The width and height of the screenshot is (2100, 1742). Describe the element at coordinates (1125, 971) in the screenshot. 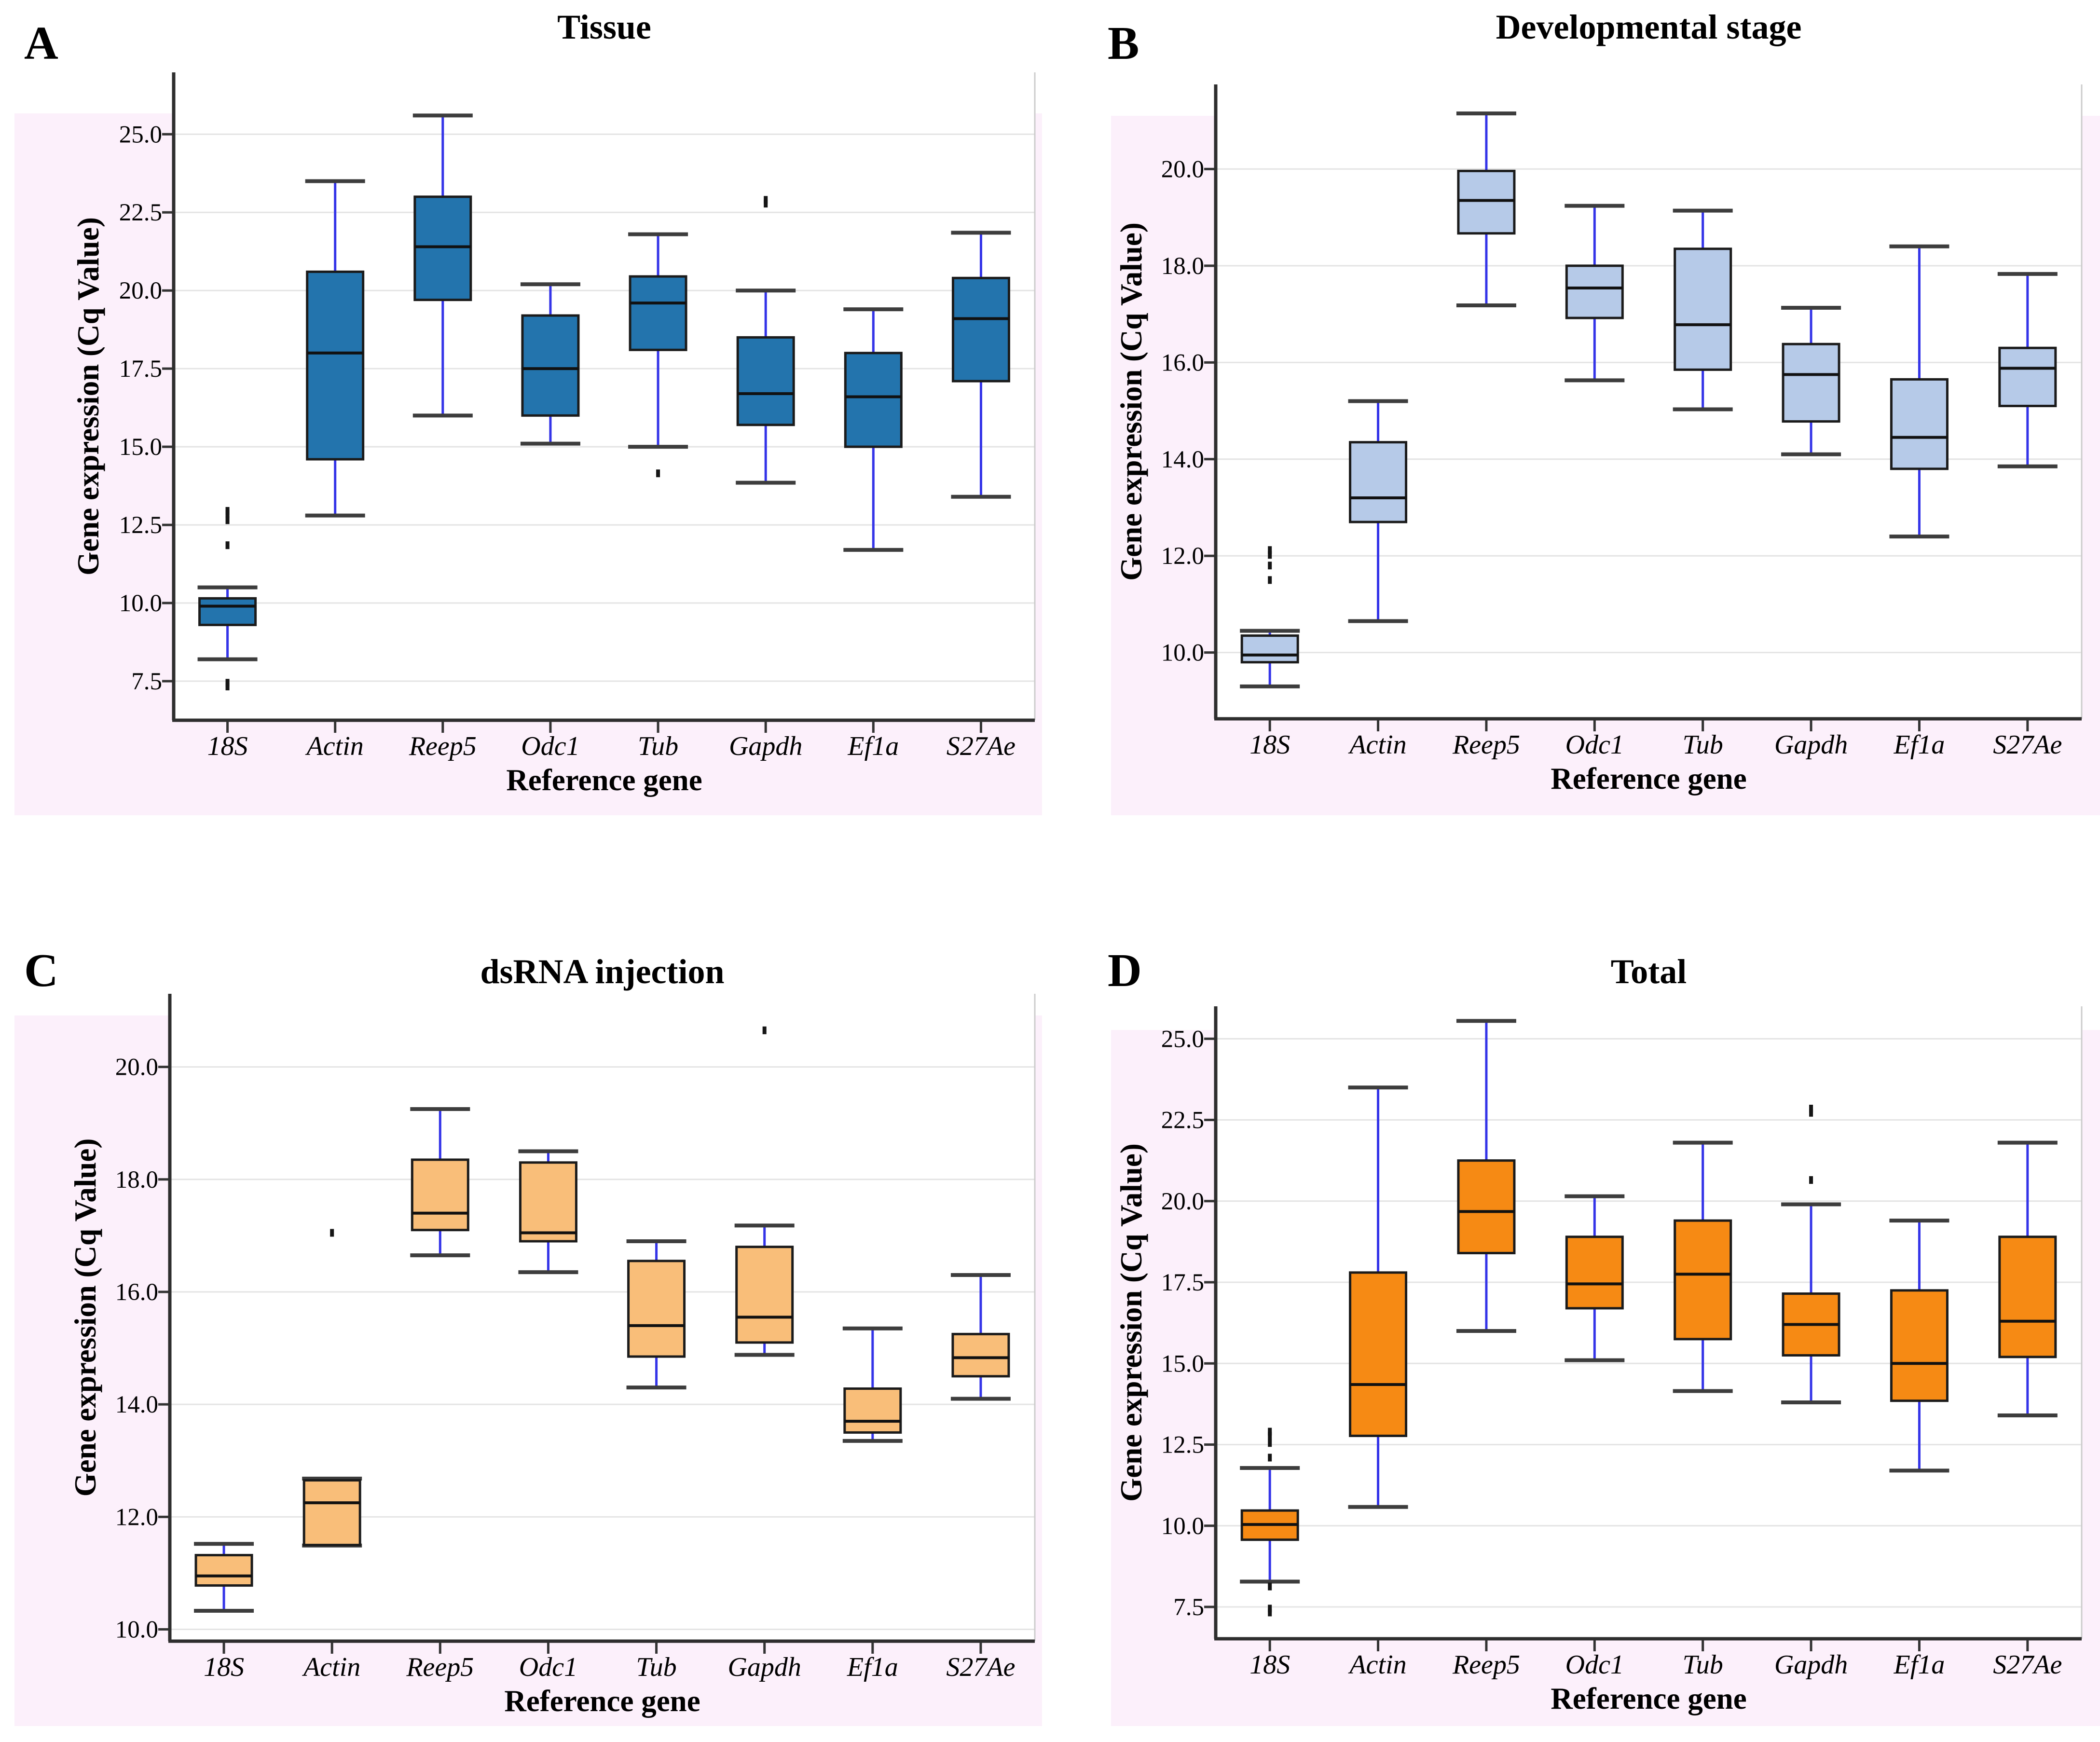

I see `panel-letter: D` at that location.